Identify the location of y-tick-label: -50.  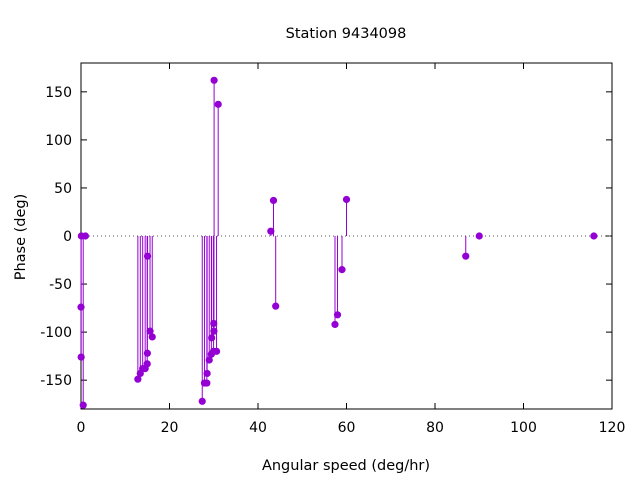
(60, 285).